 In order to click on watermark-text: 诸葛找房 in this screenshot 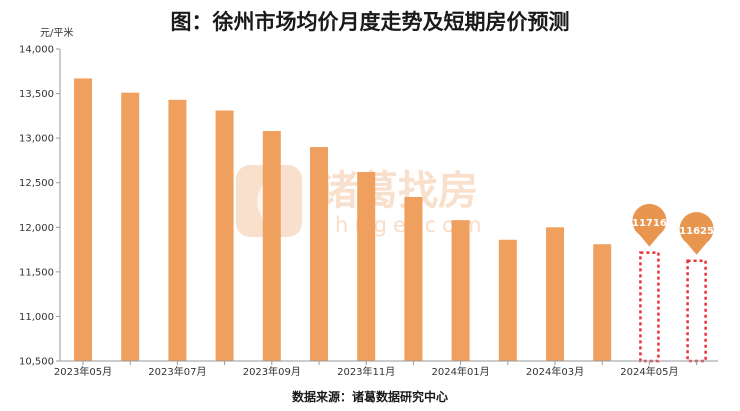, I will do `click(398, 191)`.